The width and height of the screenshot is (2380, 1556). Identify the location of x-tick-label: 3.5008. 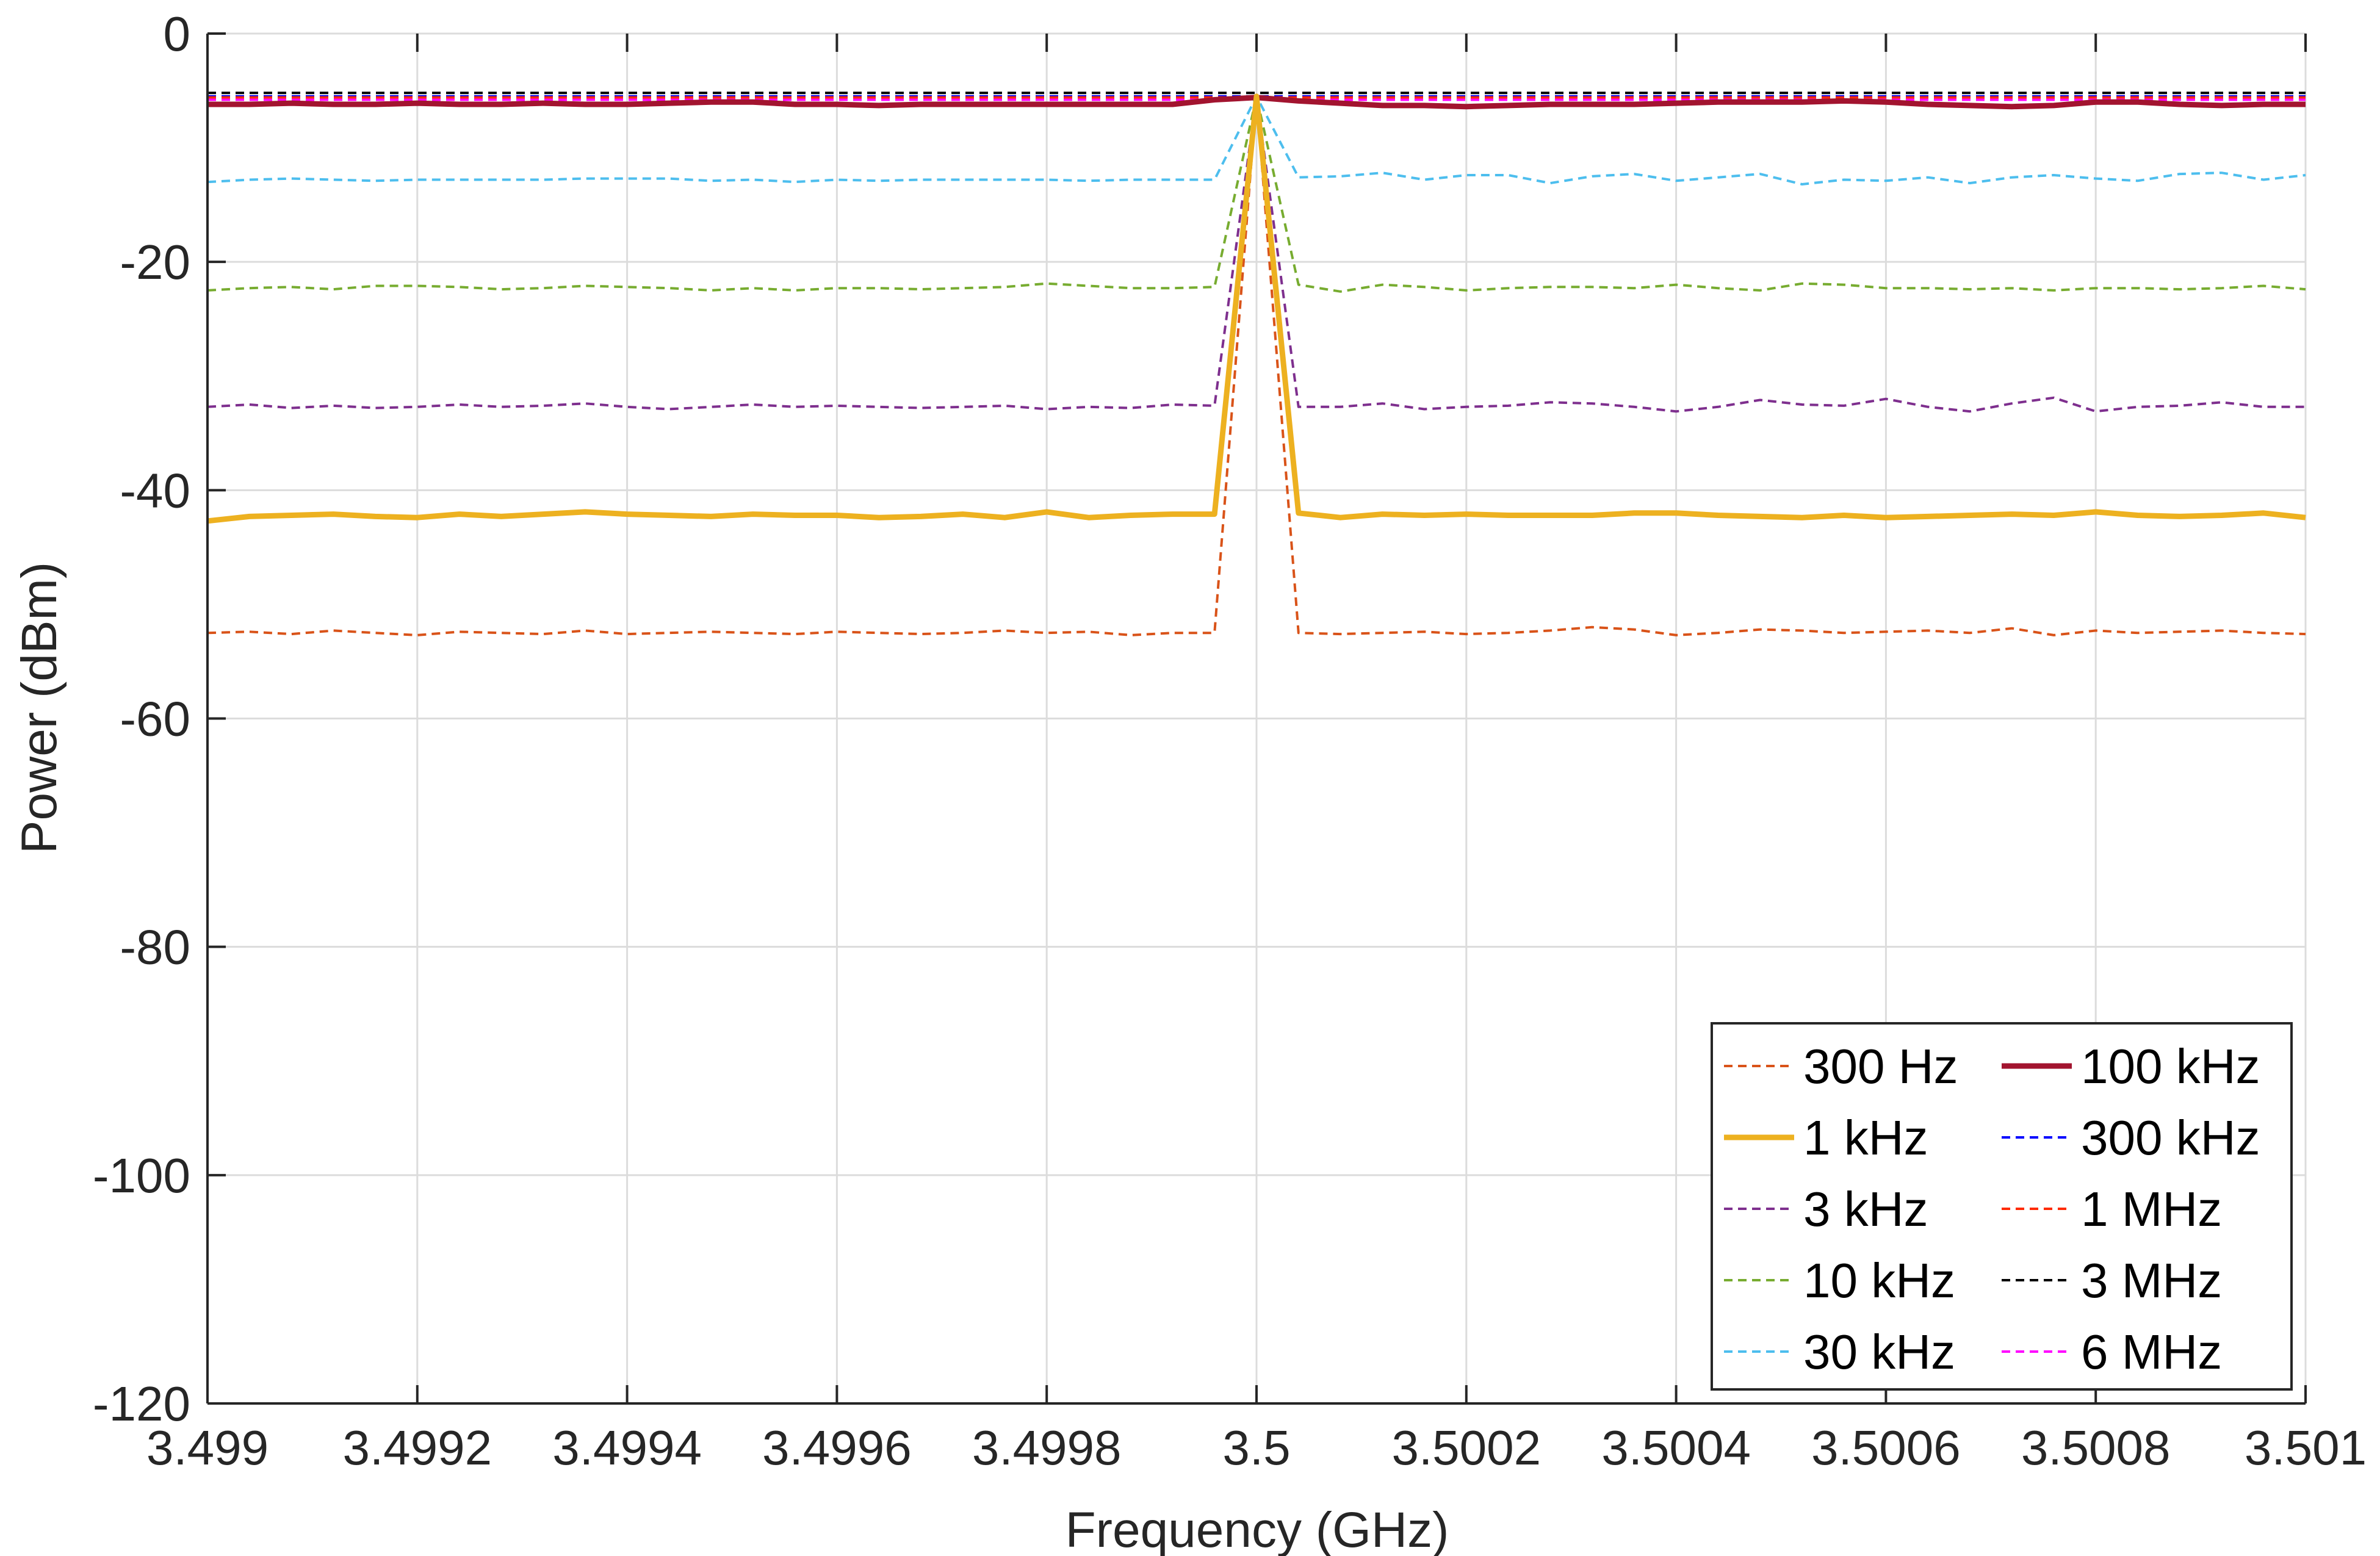
(2096, 1448).